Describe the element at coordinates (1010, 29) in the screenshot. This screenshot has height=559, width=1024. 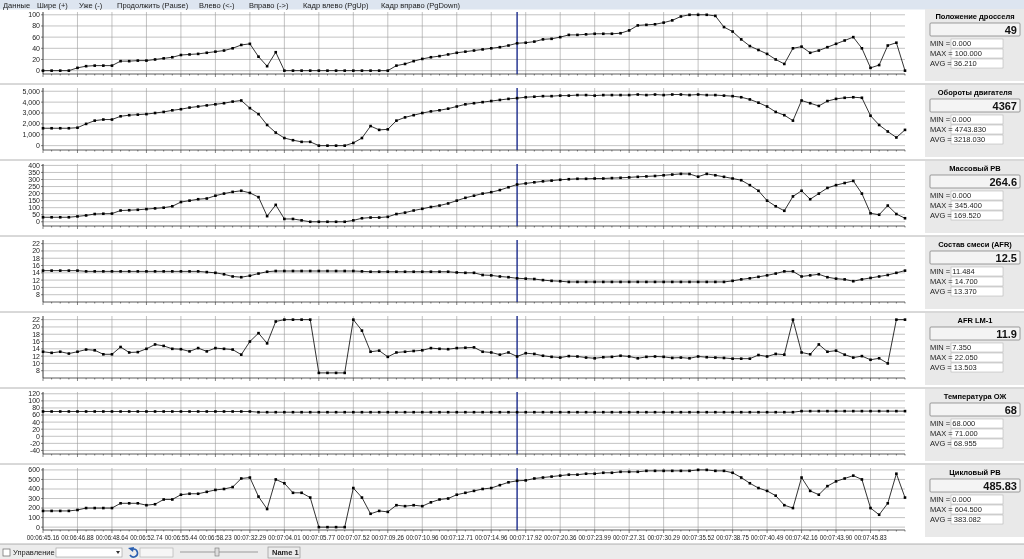
I see `text: 49` at that location.